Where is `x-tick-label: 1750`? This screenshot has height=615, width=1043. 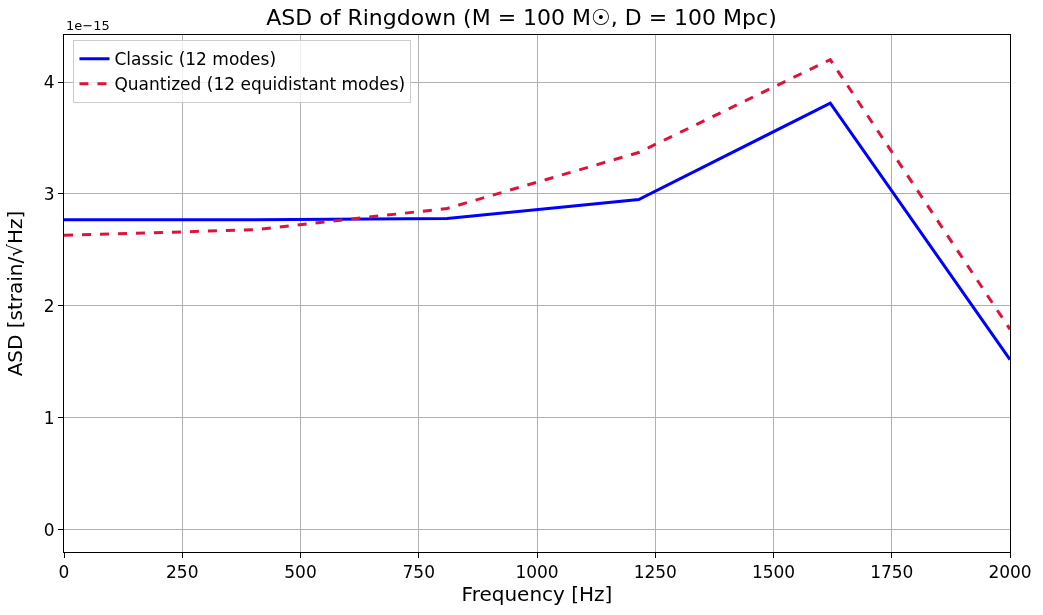
x-tick-label: 1750 is located at coordinates (892, 572).